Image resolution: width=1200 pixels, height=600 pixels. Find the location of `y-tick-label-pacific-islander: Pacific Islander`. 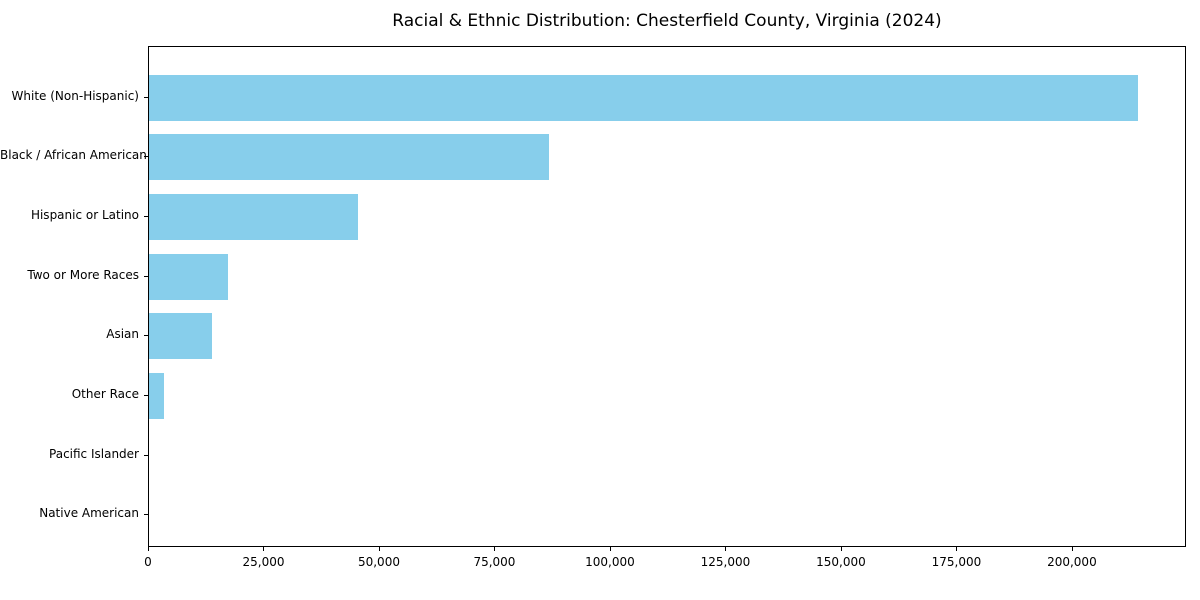

y-tick-label-pacific-islander: Pacific Islander is located at coordinates (94, 453).